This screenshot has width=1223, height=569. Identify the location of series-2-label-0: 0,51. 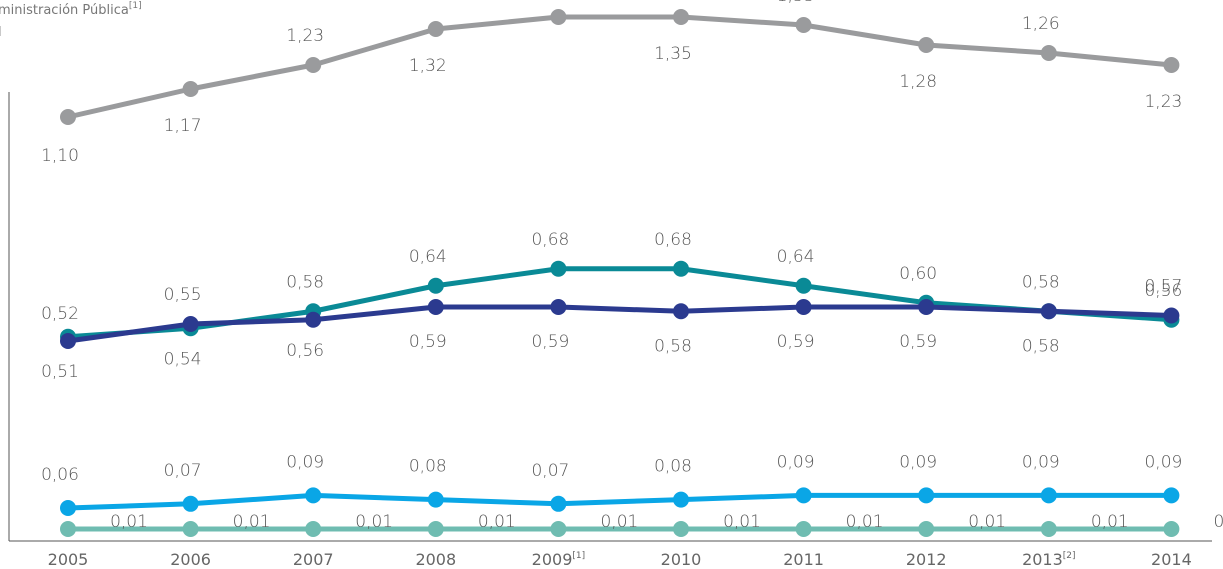
(60, 372).